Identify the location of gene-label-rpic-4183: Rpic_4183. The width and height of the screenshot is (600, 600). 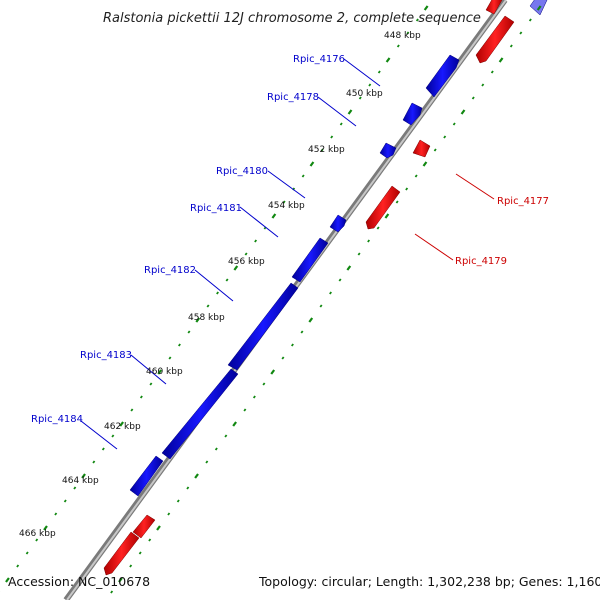
(106, 355).